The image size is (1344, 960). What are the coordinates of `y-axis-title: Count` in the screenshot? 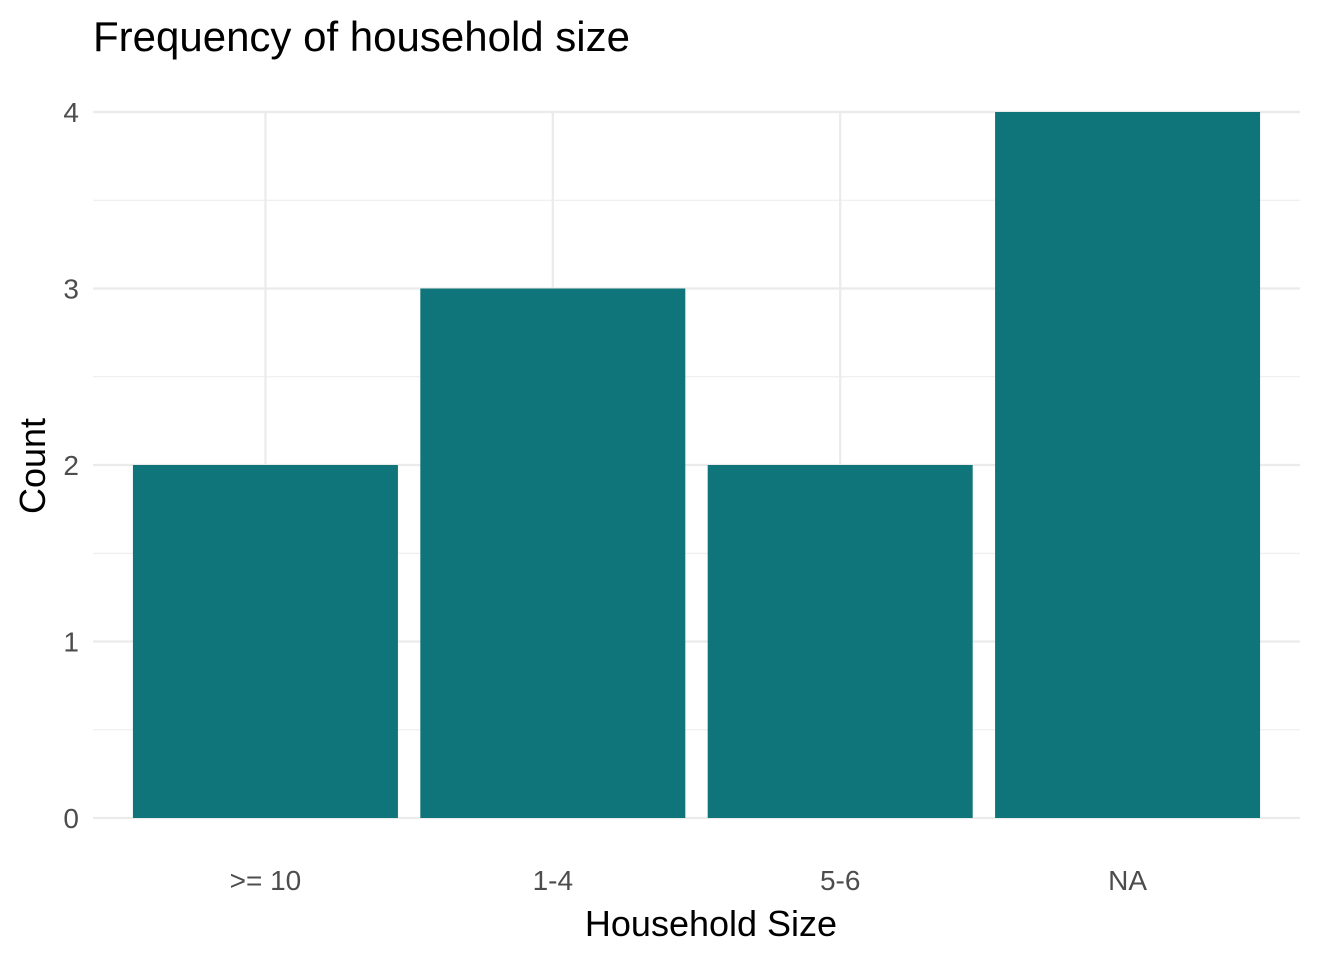 It's located at (32, 466).